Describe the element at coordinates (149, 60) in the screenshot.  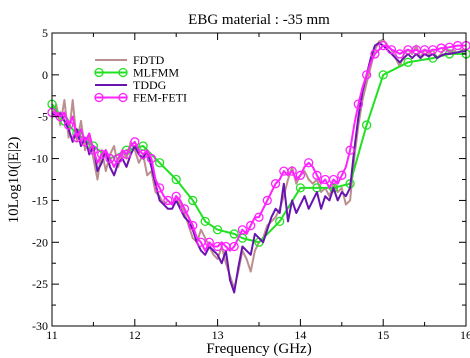
I see `legend-label: FDTD` at that location.